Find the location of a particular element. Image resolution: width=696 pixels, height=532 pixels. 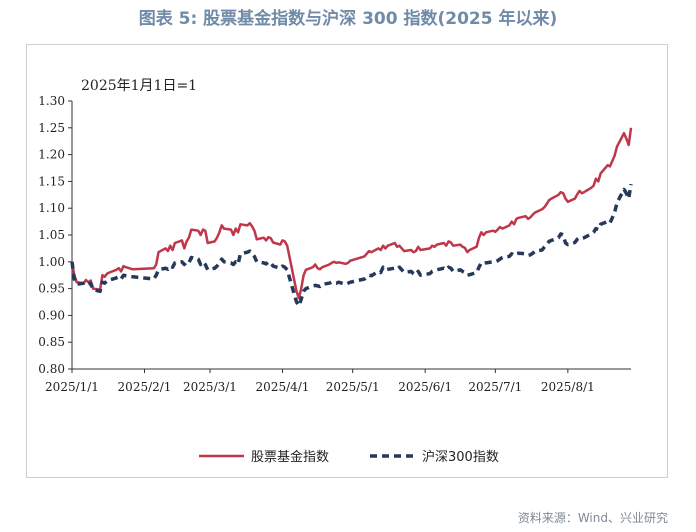

y-tick-label: 0.95 is located at coordinates (51, 289).